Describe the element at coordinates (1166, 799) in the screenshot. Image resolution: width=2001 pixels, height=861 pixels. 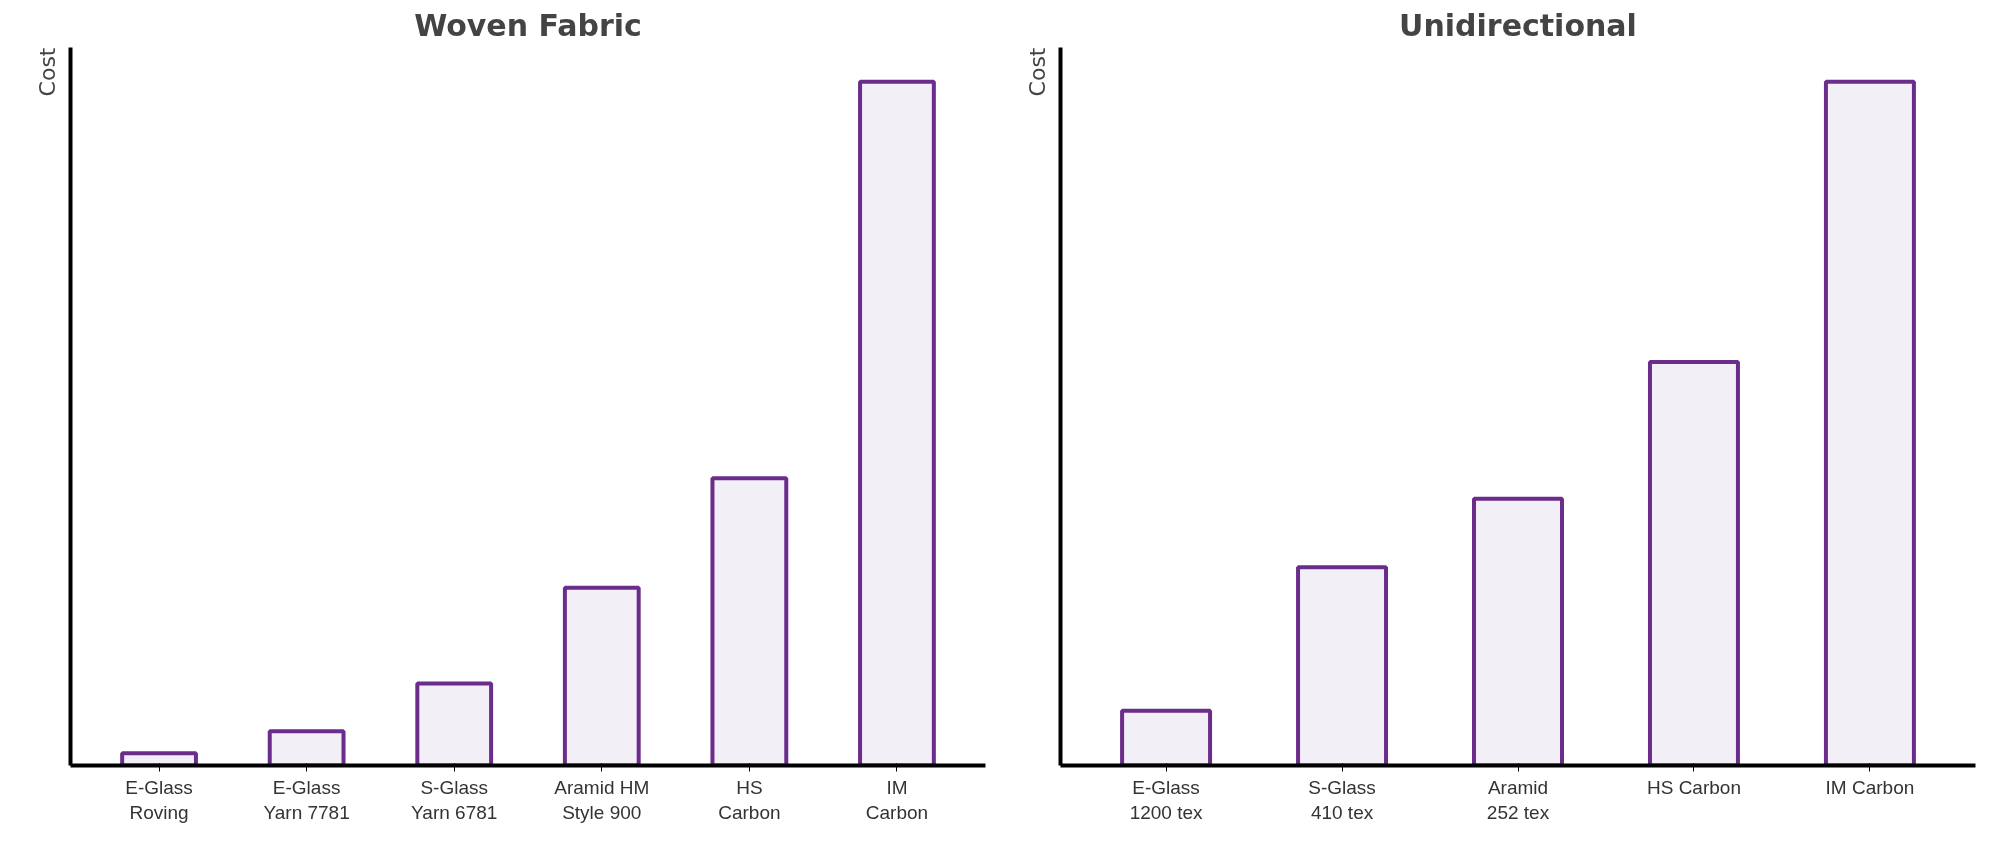
I see `x-tick-label: E-Glass 1200 tex` at that location.